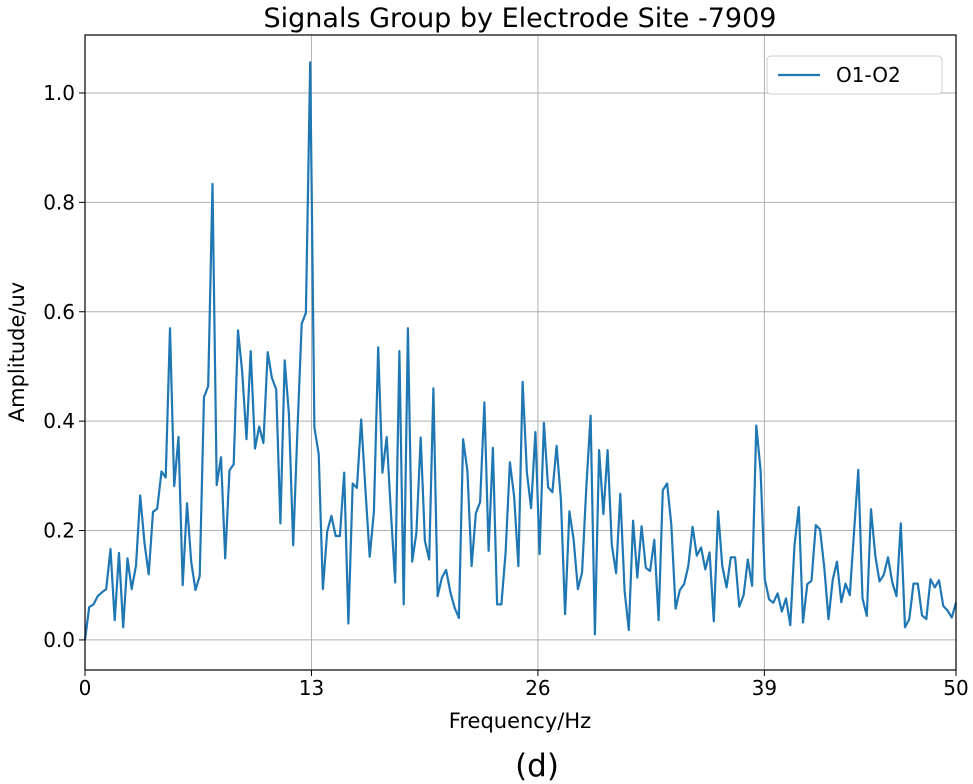 The height and width of the screenshot is (784, 973). Describe the element at coordinates (59, 202) in the screenshot. I see `y-tick-label: 0.8` at that location.